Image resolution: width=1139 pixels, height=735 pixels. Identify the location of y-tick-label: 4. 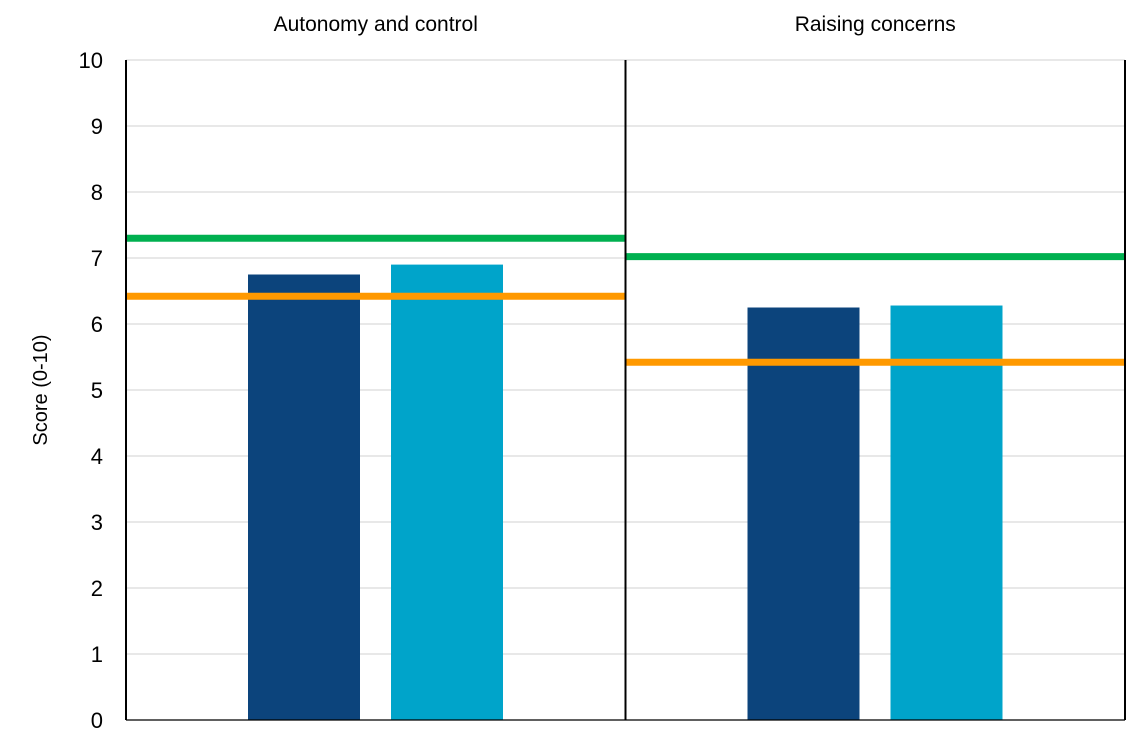
(97, 456).